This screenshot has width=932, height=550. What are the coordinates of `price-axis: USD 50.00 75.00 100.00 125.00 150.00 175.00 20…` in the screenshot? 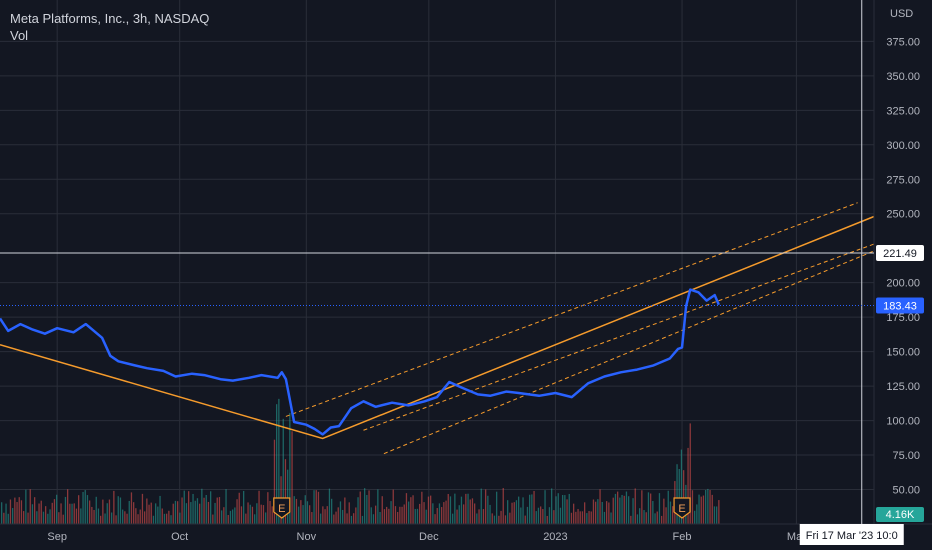 It's located at (902, 262).